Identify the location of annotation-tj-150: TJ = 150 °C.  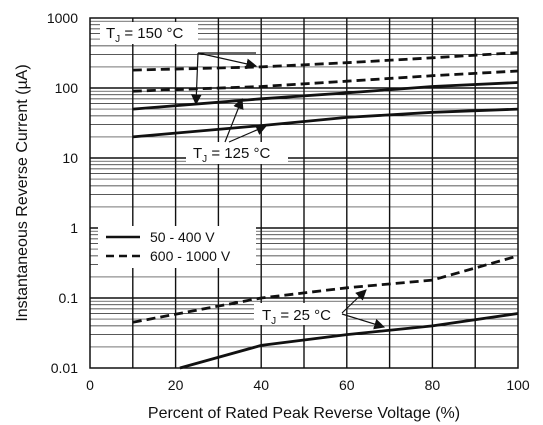
(179, 64).